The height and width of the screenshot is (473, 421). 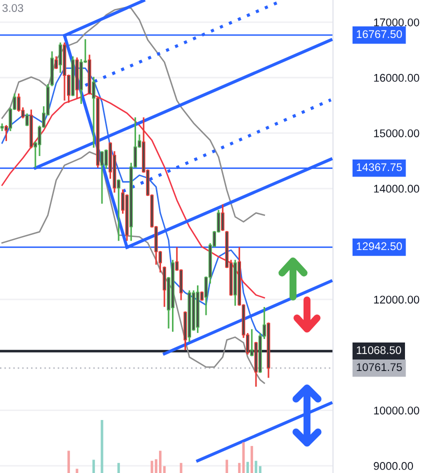 What do you see at coordinates (379, 246) in the screenshot?
I see `ref-line-label: 12942.50` at bounding box center [379, 246].